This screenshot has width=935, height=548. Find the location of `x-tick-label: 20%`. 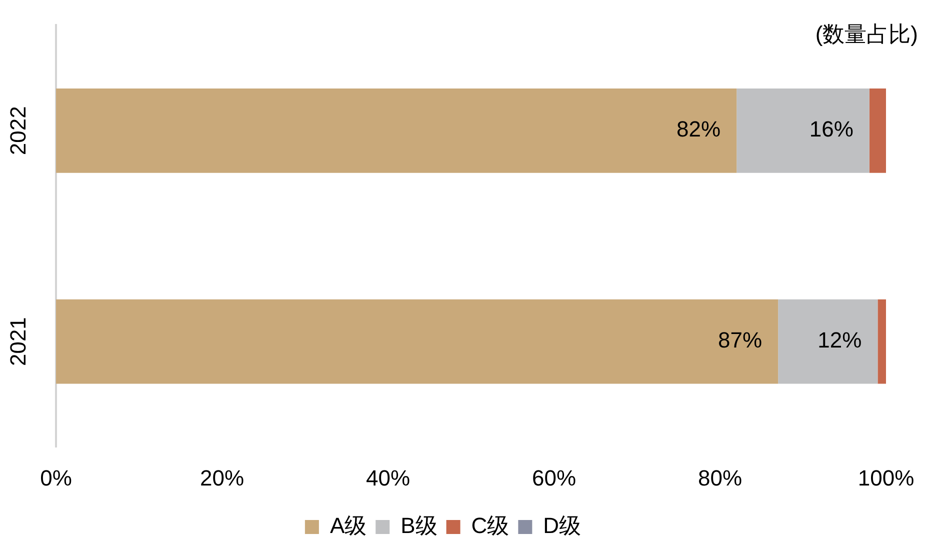

x-tick-label: 20% is located at coordinates (222, 477).